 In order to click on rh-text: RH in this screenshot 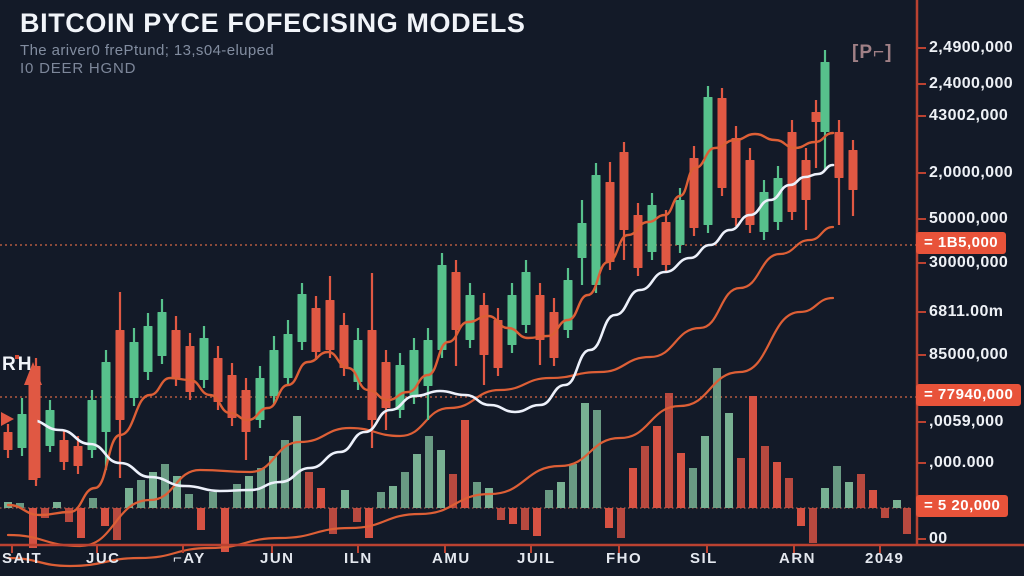, I will do `click(18, 364)`.